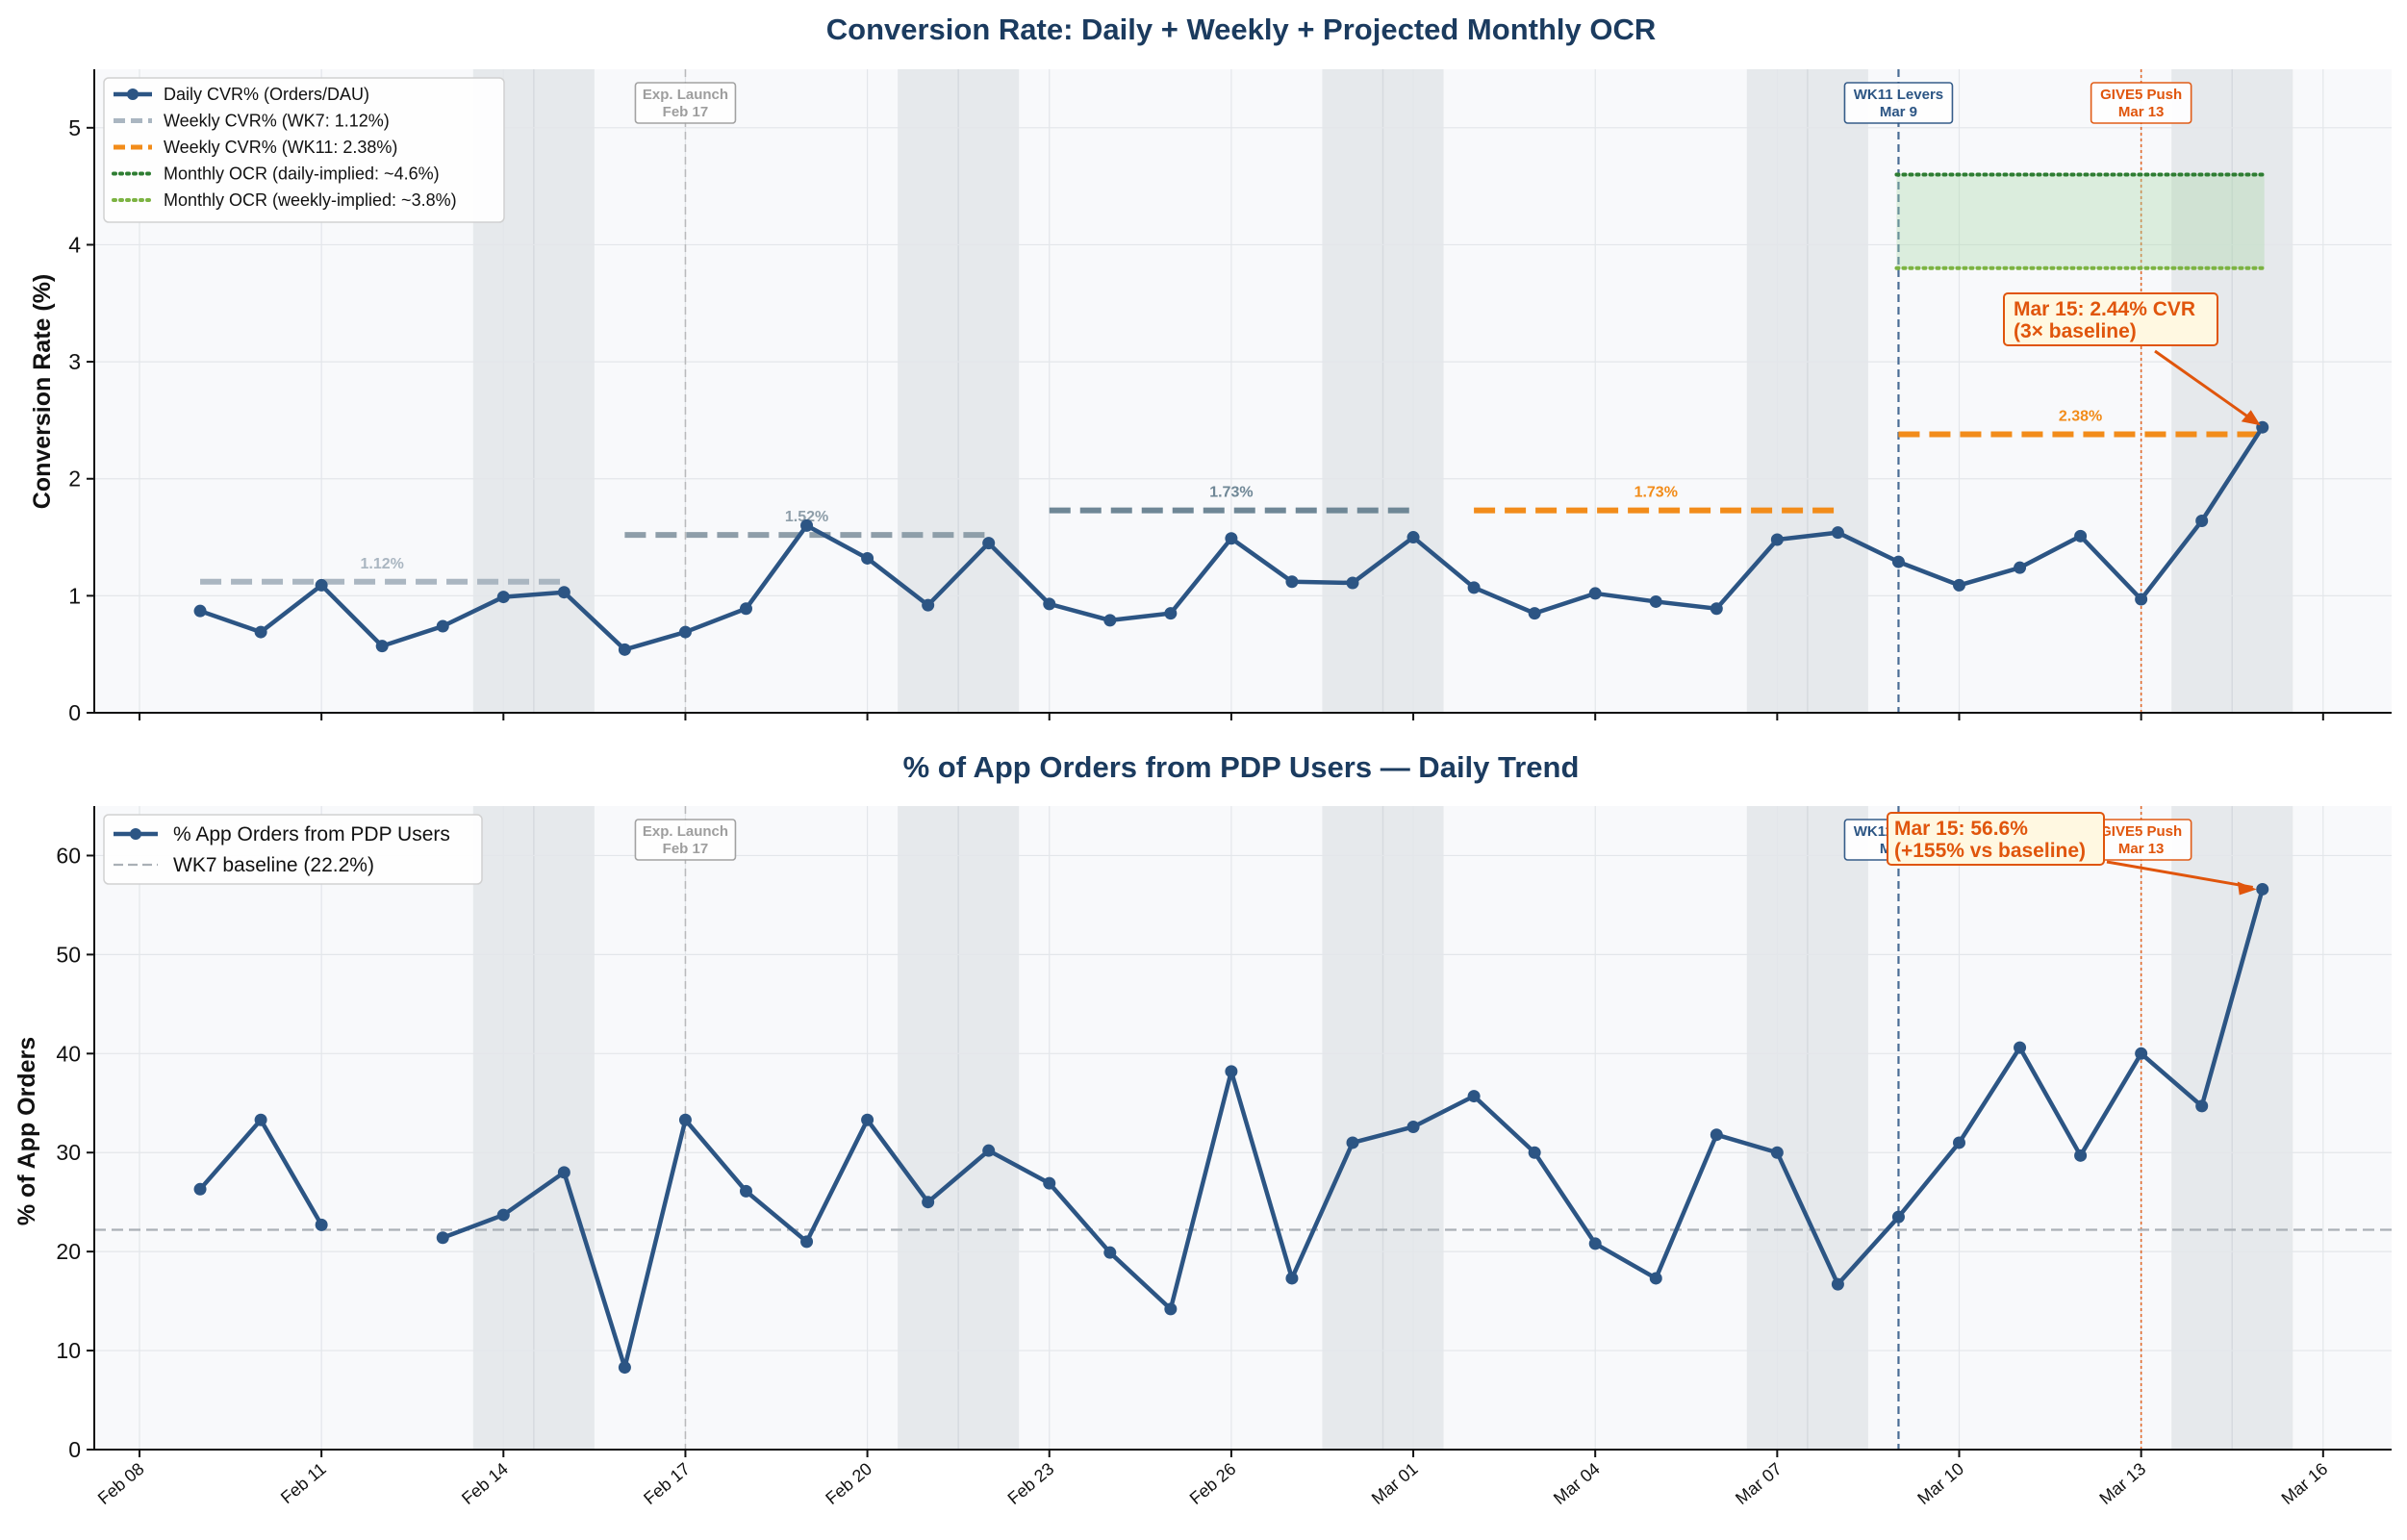 This screenshot has width=2407, height=1540. I want to click on x-tick-label: Mar 04, so click(1577, 1483).